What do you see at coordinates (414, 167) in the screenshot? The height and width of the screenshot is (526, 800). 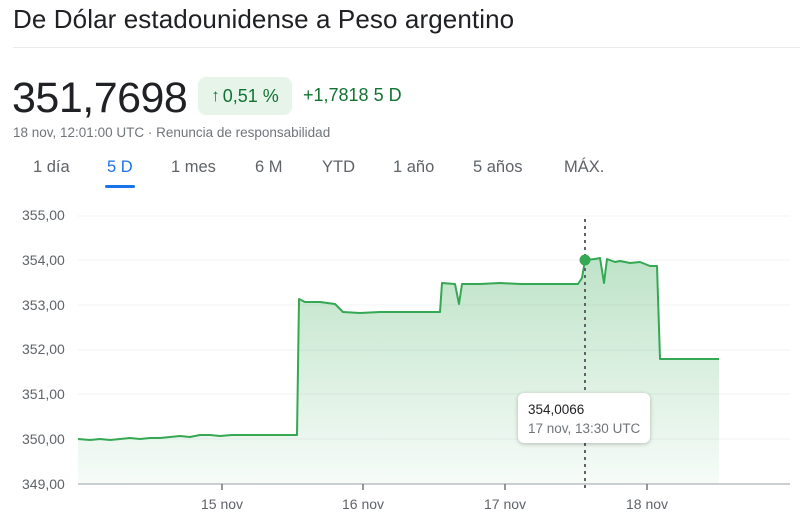 I see `tab-1-ano: 1 año` at bounding box center [414, 167].